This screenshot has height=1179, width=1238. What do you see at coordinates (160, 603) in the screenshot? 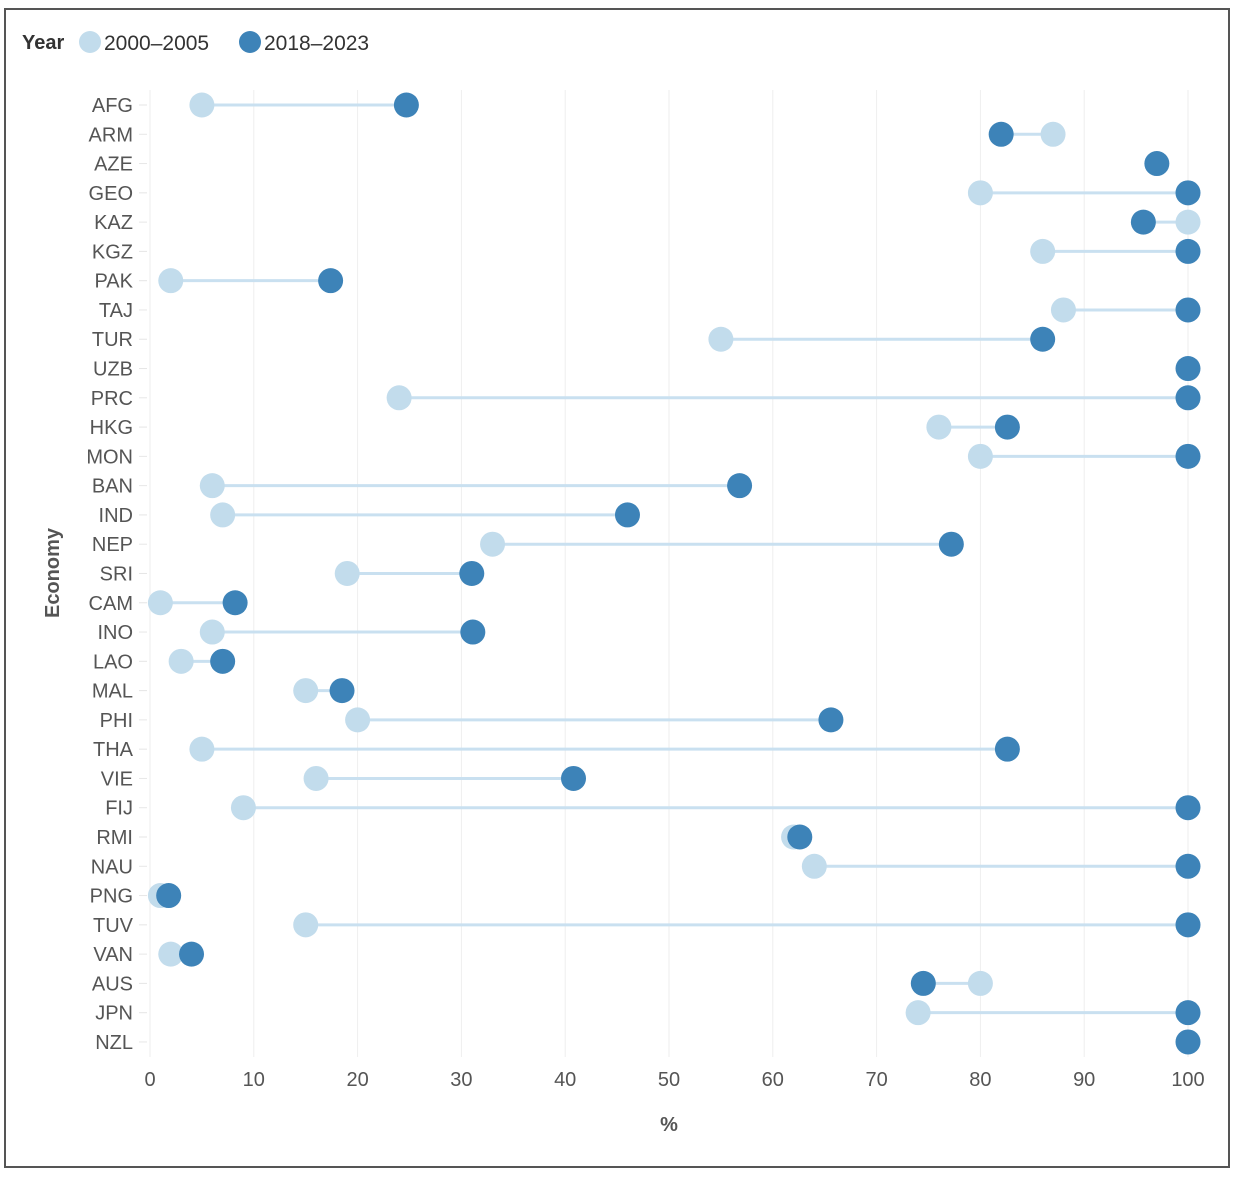
I see `dot-2000-2005-cam` at bounding box center [160, 603].